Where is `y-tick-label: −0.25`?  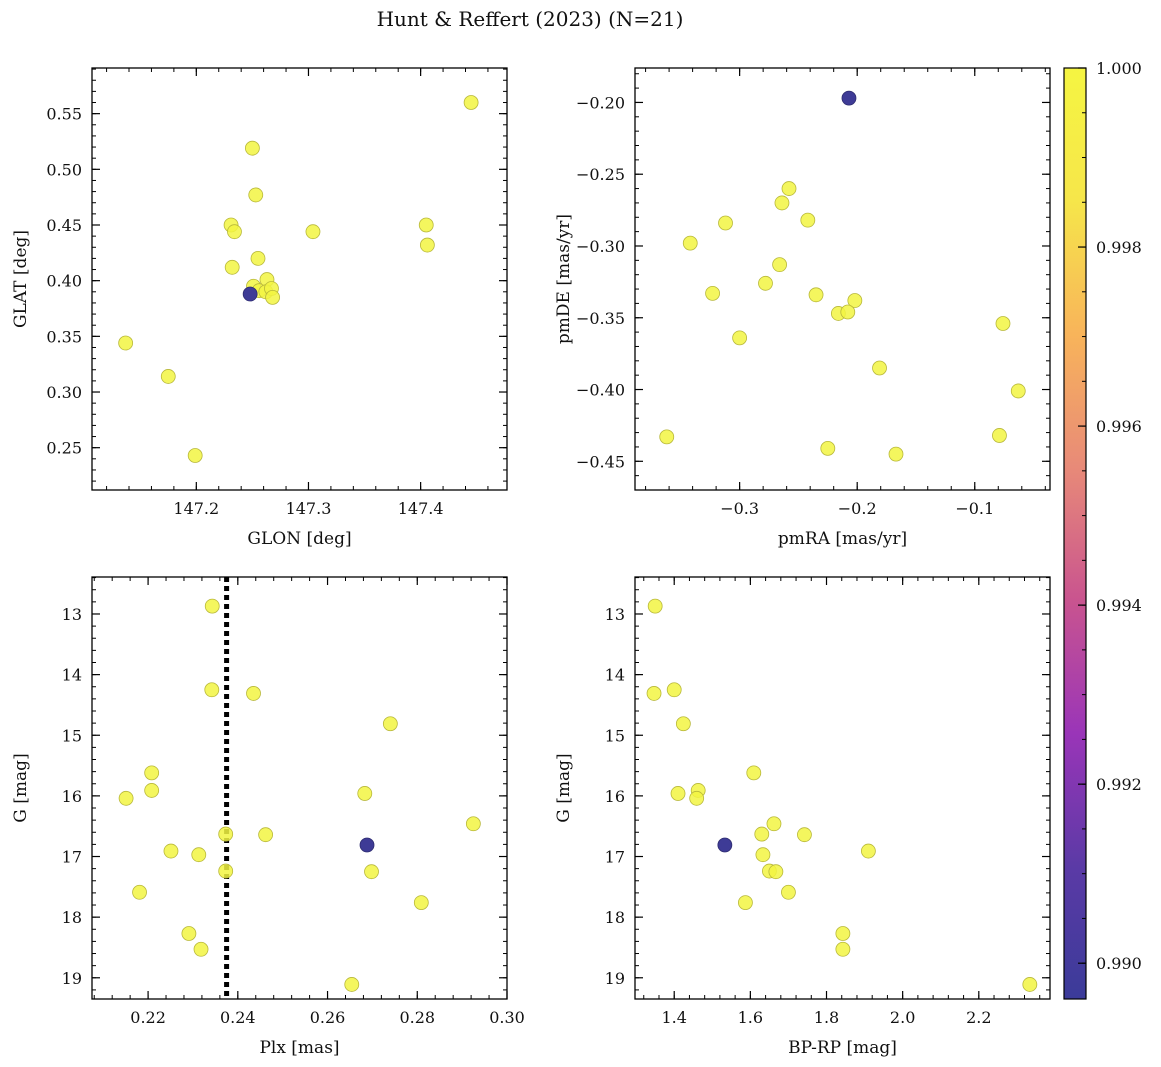 y-tick-label: −0.25 is located at coordinates (600, 174).